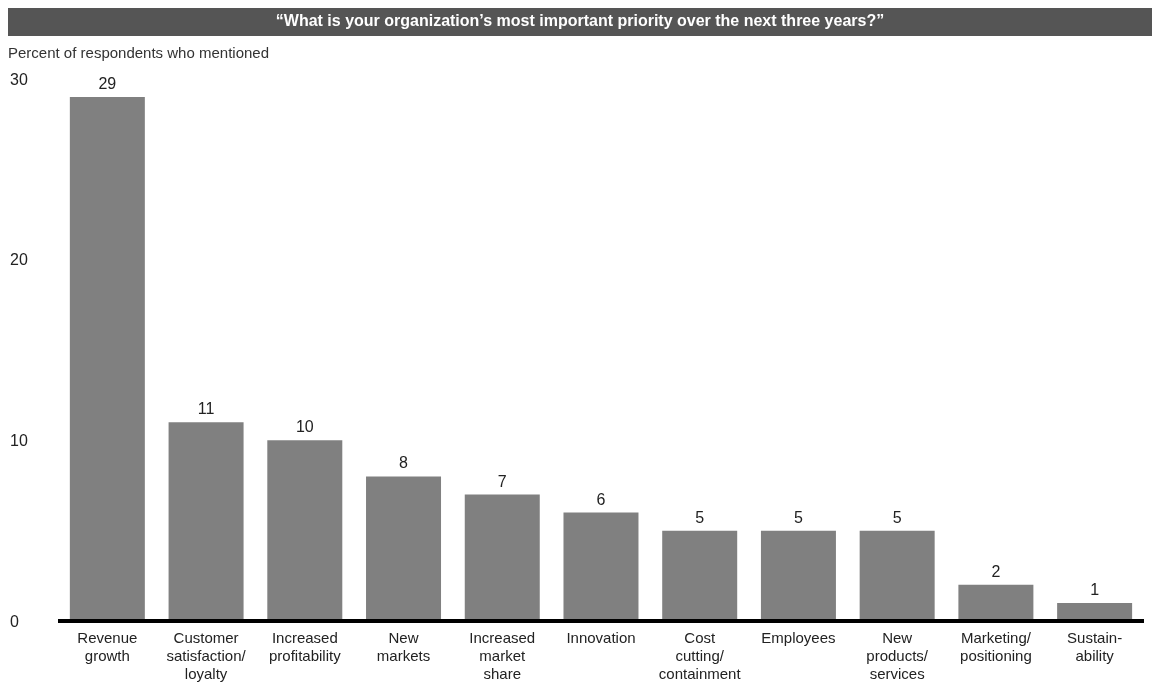  Describe the element at coordinates (996, 571) in the screenshot. I see `data-label: 2` at that location.